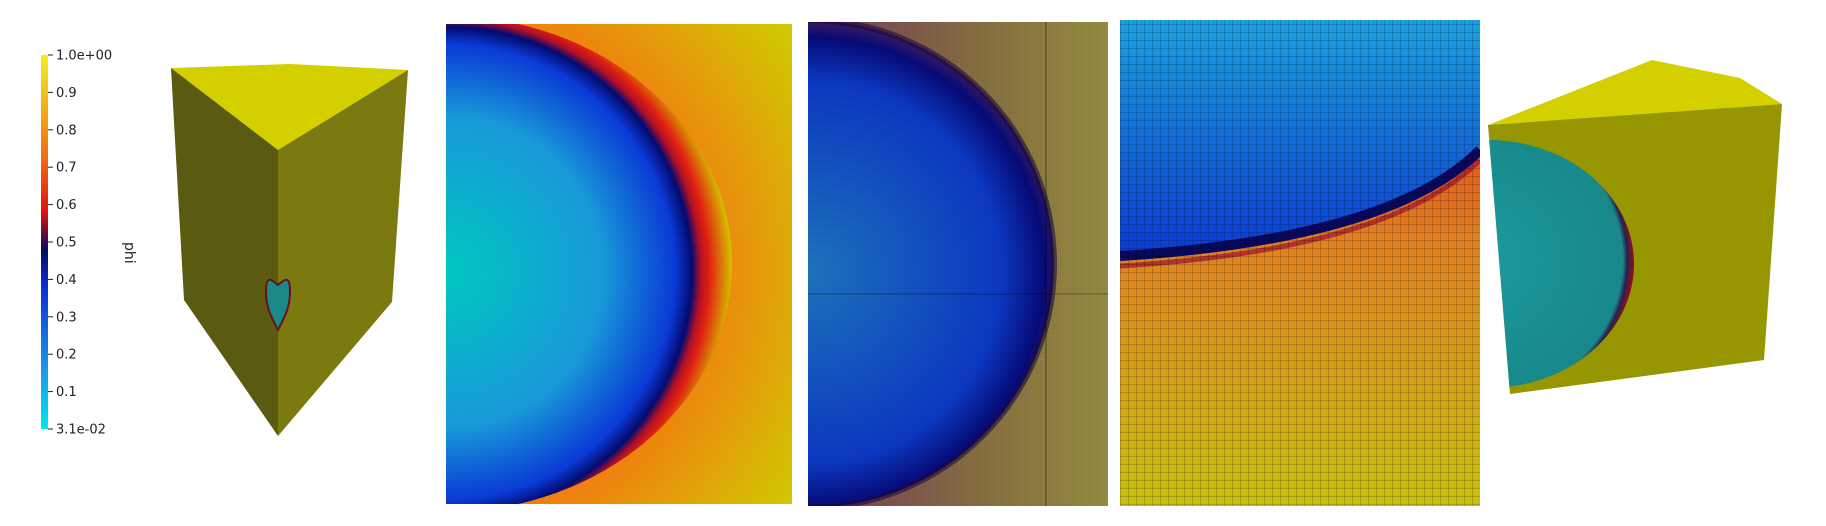 This screenshot has height=526, width=1826. I want to click on colorbar-tick-label: 0.9, so click(66, 93).